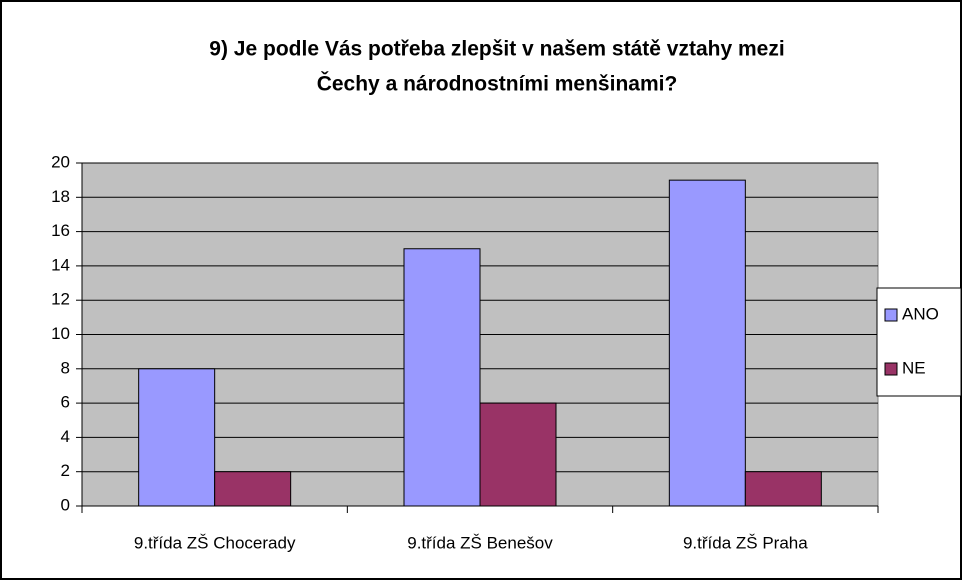 Image resolution: width=963 pixels, height=581 pixels. What do you see at coordinates (60, 299) in the screenshot?
I see `y-tick-label: 12` at bounding box center [60, 299].